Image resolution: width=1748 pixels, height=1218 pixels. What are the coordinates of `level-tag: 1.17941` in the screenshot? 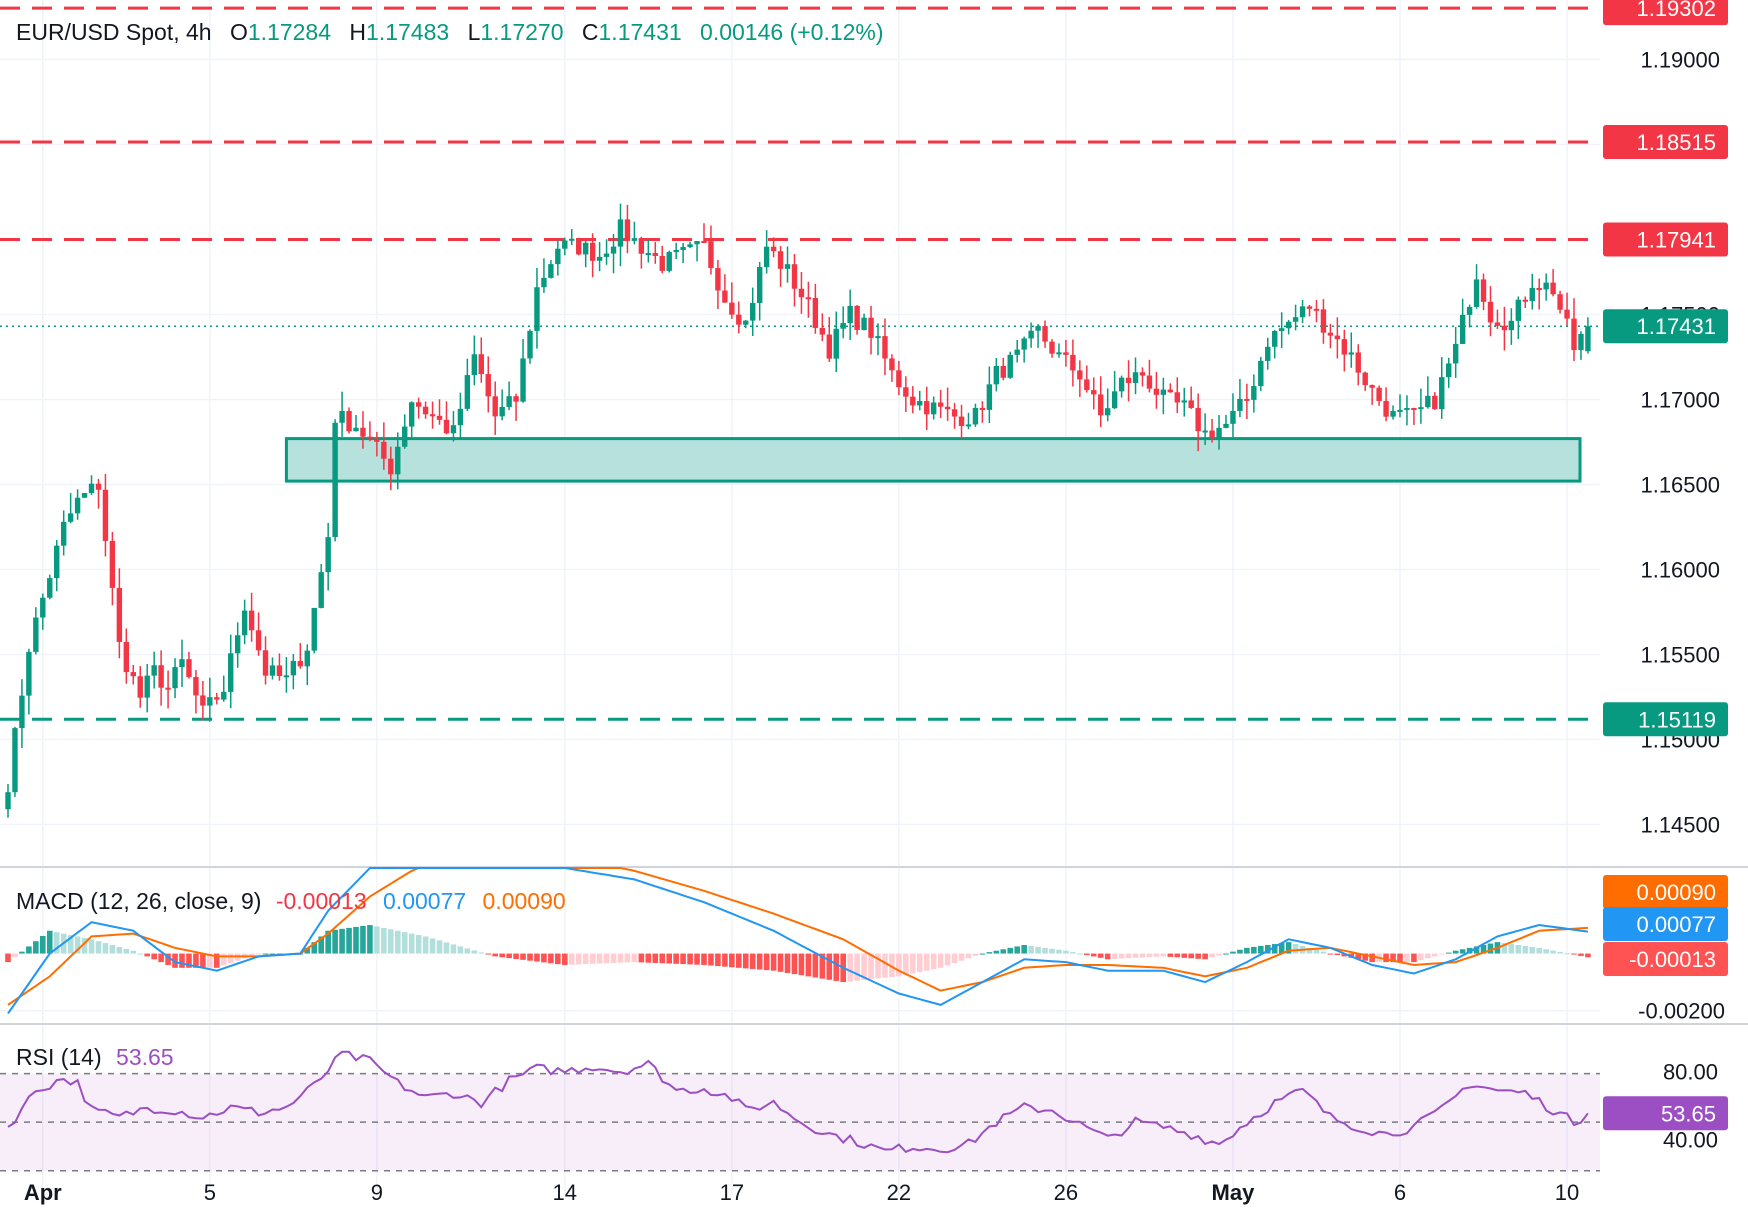 It's located at (1665, 239).